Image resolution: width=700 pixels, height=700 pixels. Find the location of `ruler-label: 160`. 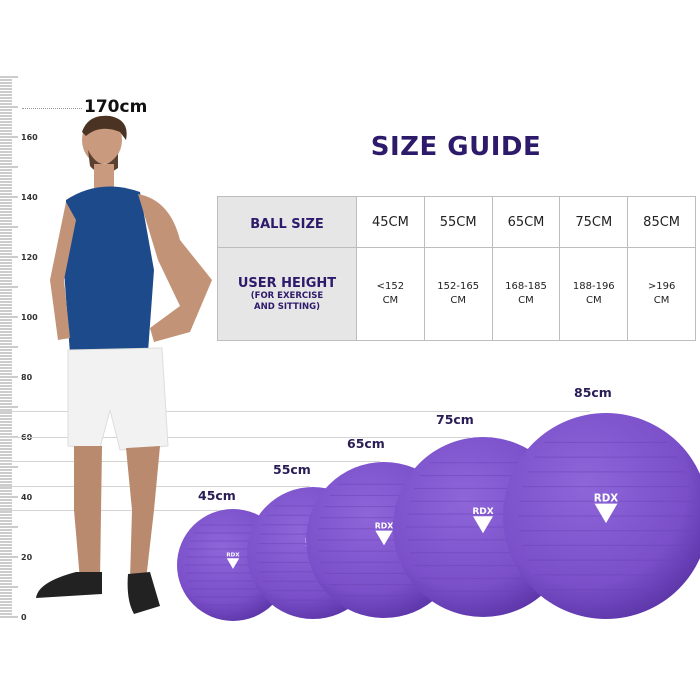

ruler-label: 160 is located at coordinates (29, 137).